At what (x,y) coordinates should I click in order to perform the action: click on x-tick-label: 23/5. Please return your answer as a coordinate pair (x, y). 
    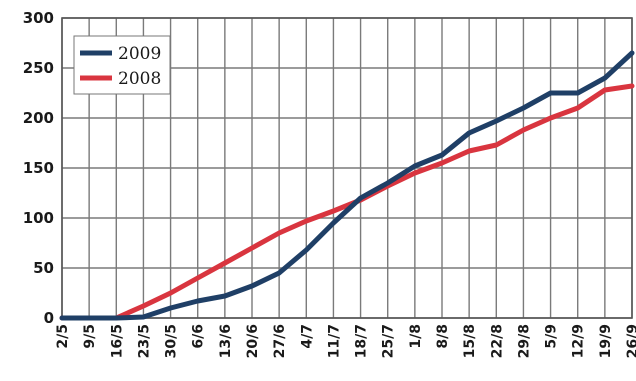
    Looking at the image, I should click on (144, 341).